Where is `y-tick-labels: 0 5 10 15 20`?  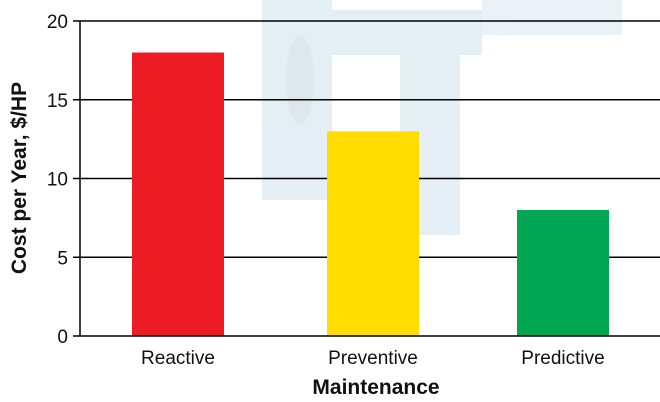
y-tick-labels: 0 5 10 15 20 is located at coordinates (63, 180).